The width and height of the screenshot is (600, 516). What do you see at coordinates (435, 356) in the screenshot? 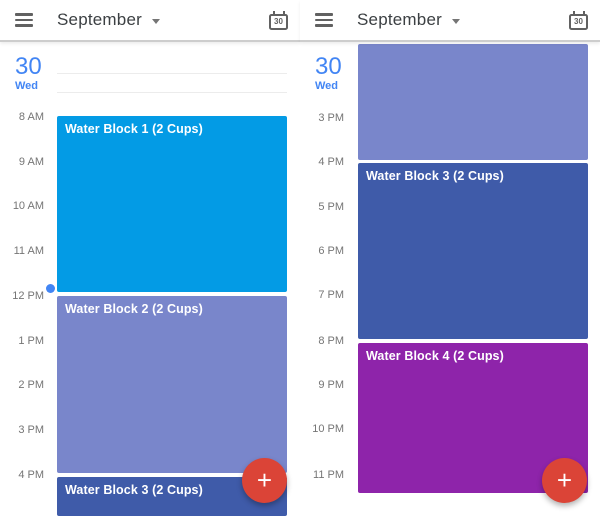
I see `event-title: Water Block 4 (2 Cups)` at bounding box center [435, 356].